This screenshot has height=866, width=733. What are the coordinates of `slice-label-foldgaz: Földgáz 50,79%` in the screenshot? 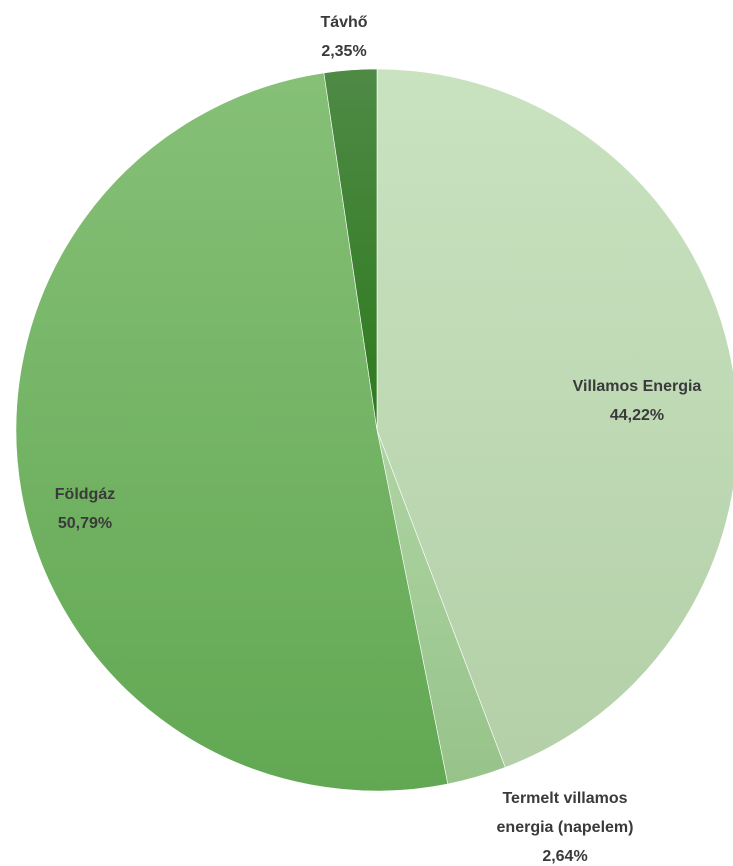 It's located at (85, 509).